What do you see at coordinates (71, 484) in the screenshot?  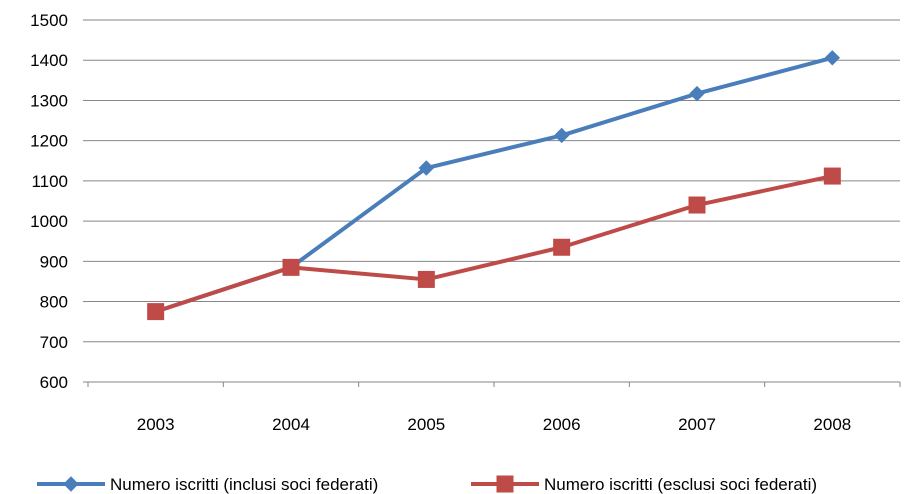 I see `legend-diamond-marker` at bounding box center [71, 484].